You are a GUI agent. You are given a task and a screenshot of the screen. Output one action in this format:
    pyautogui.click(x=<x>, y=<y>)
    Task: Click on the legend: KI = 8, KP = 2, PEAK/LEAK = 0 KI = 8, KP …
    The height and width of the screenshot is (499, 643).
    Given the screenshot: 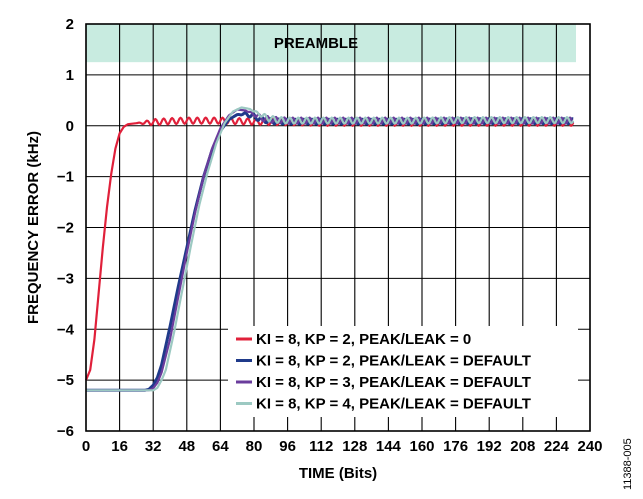 What is the action you would take?
    pyautogui.click(x=403, y=371)
    